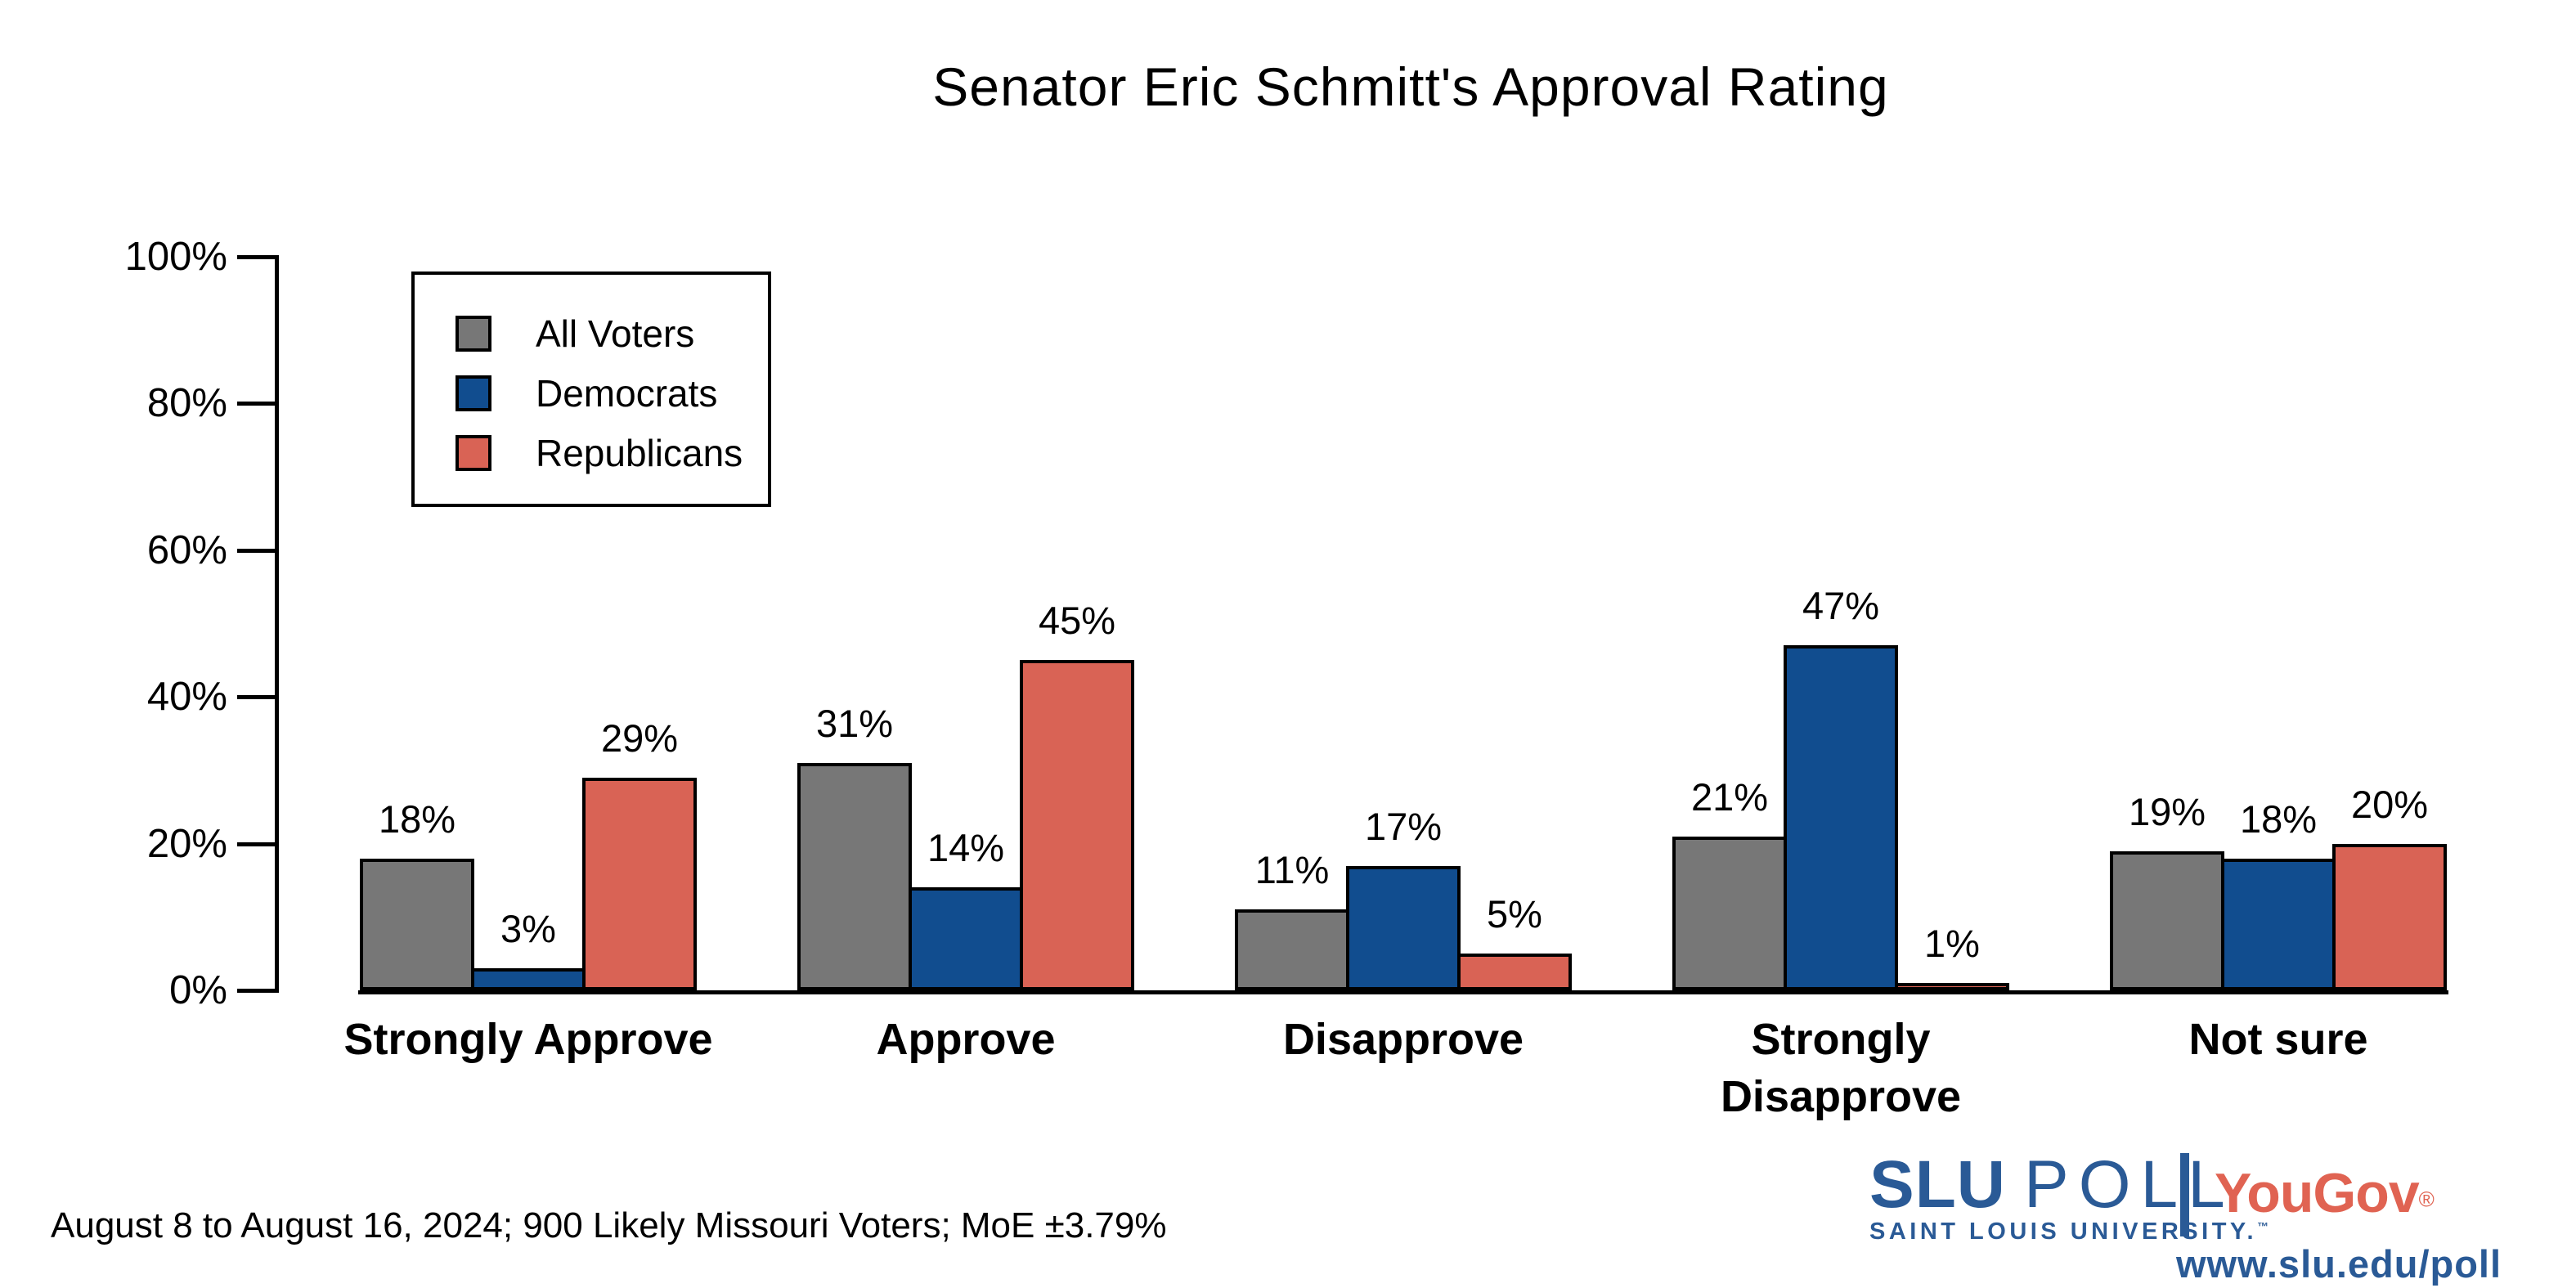  Describe the element at coordinates (966, 1039) in the screenshot. I see `category-label: Approve` at that location.